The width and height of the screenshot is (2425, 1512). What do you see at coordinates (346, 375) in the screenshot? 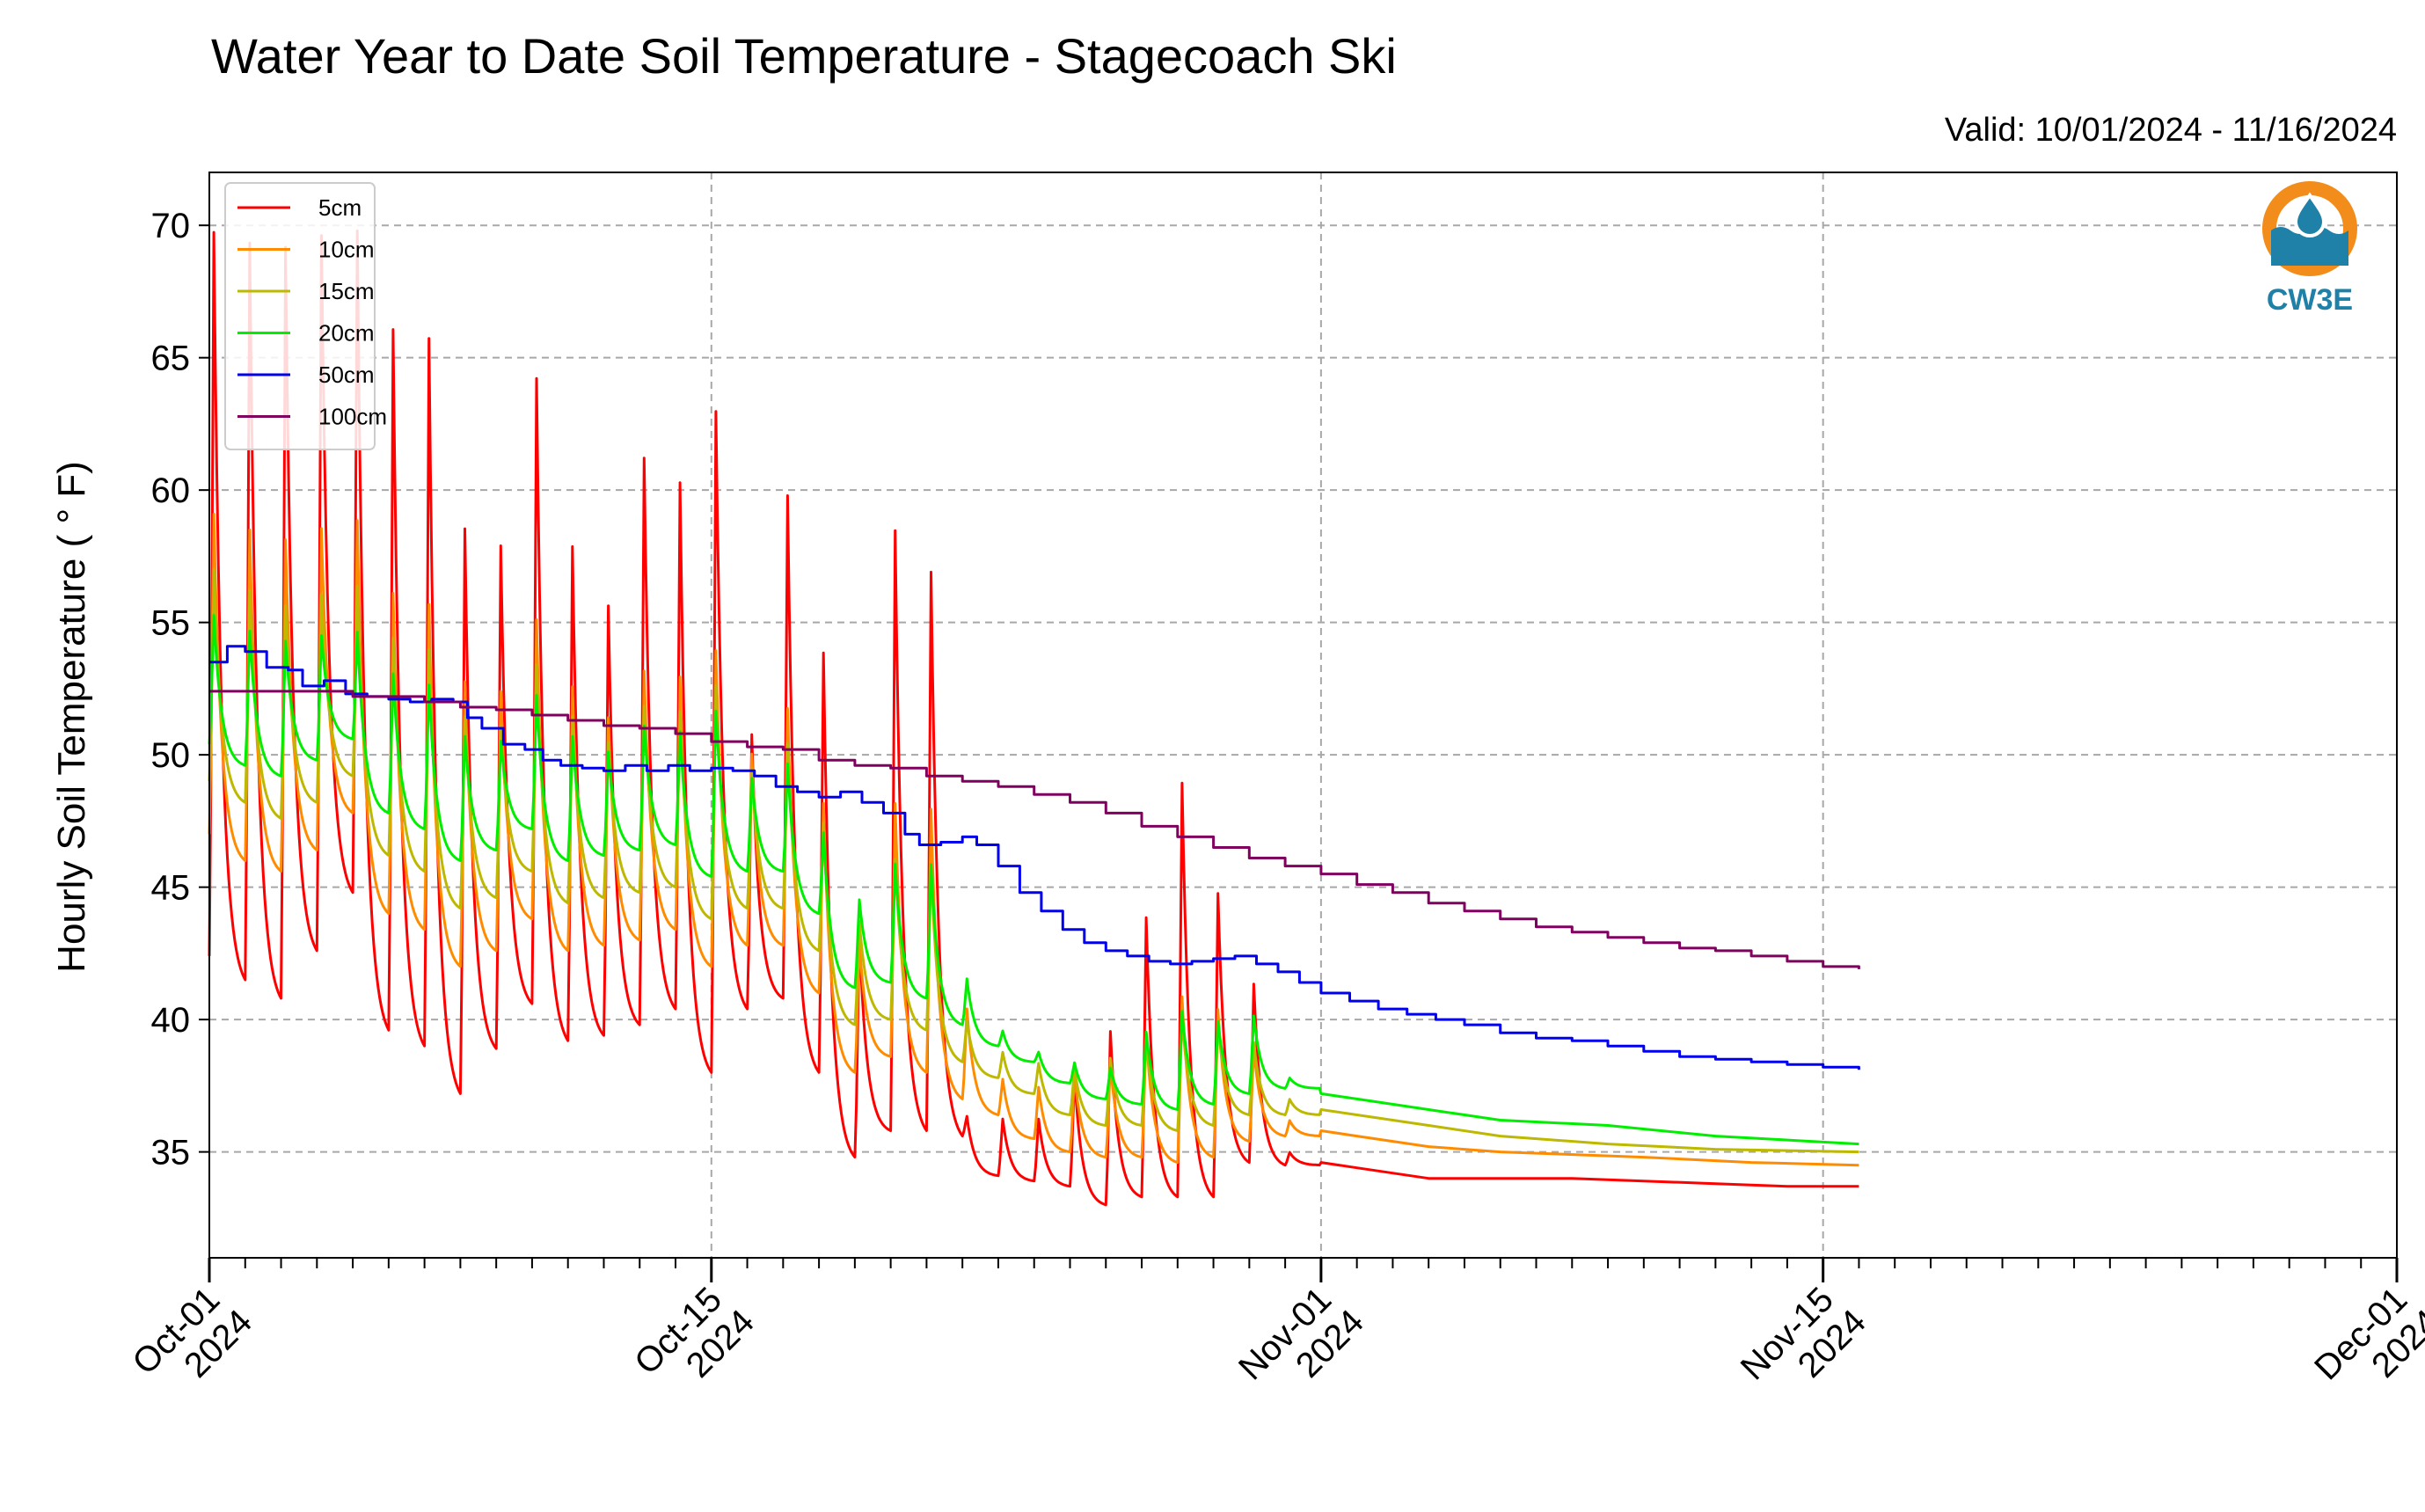
I see `legend-label-50cm: 50cm` at bounding box center [346, 375].